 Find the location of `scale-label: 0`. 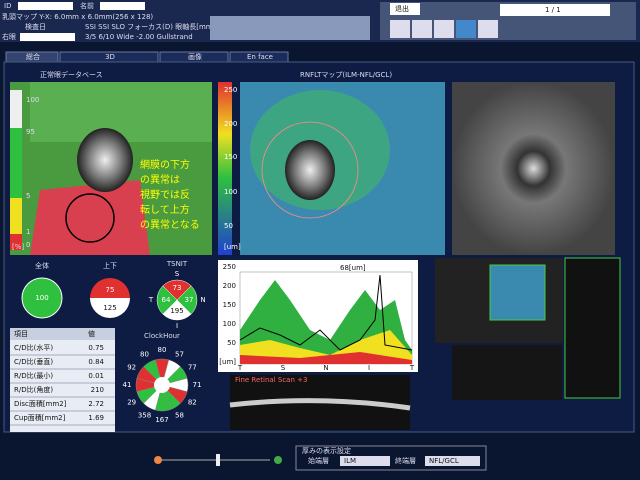

scale-label: 0 is located at coordinates (28, 245).